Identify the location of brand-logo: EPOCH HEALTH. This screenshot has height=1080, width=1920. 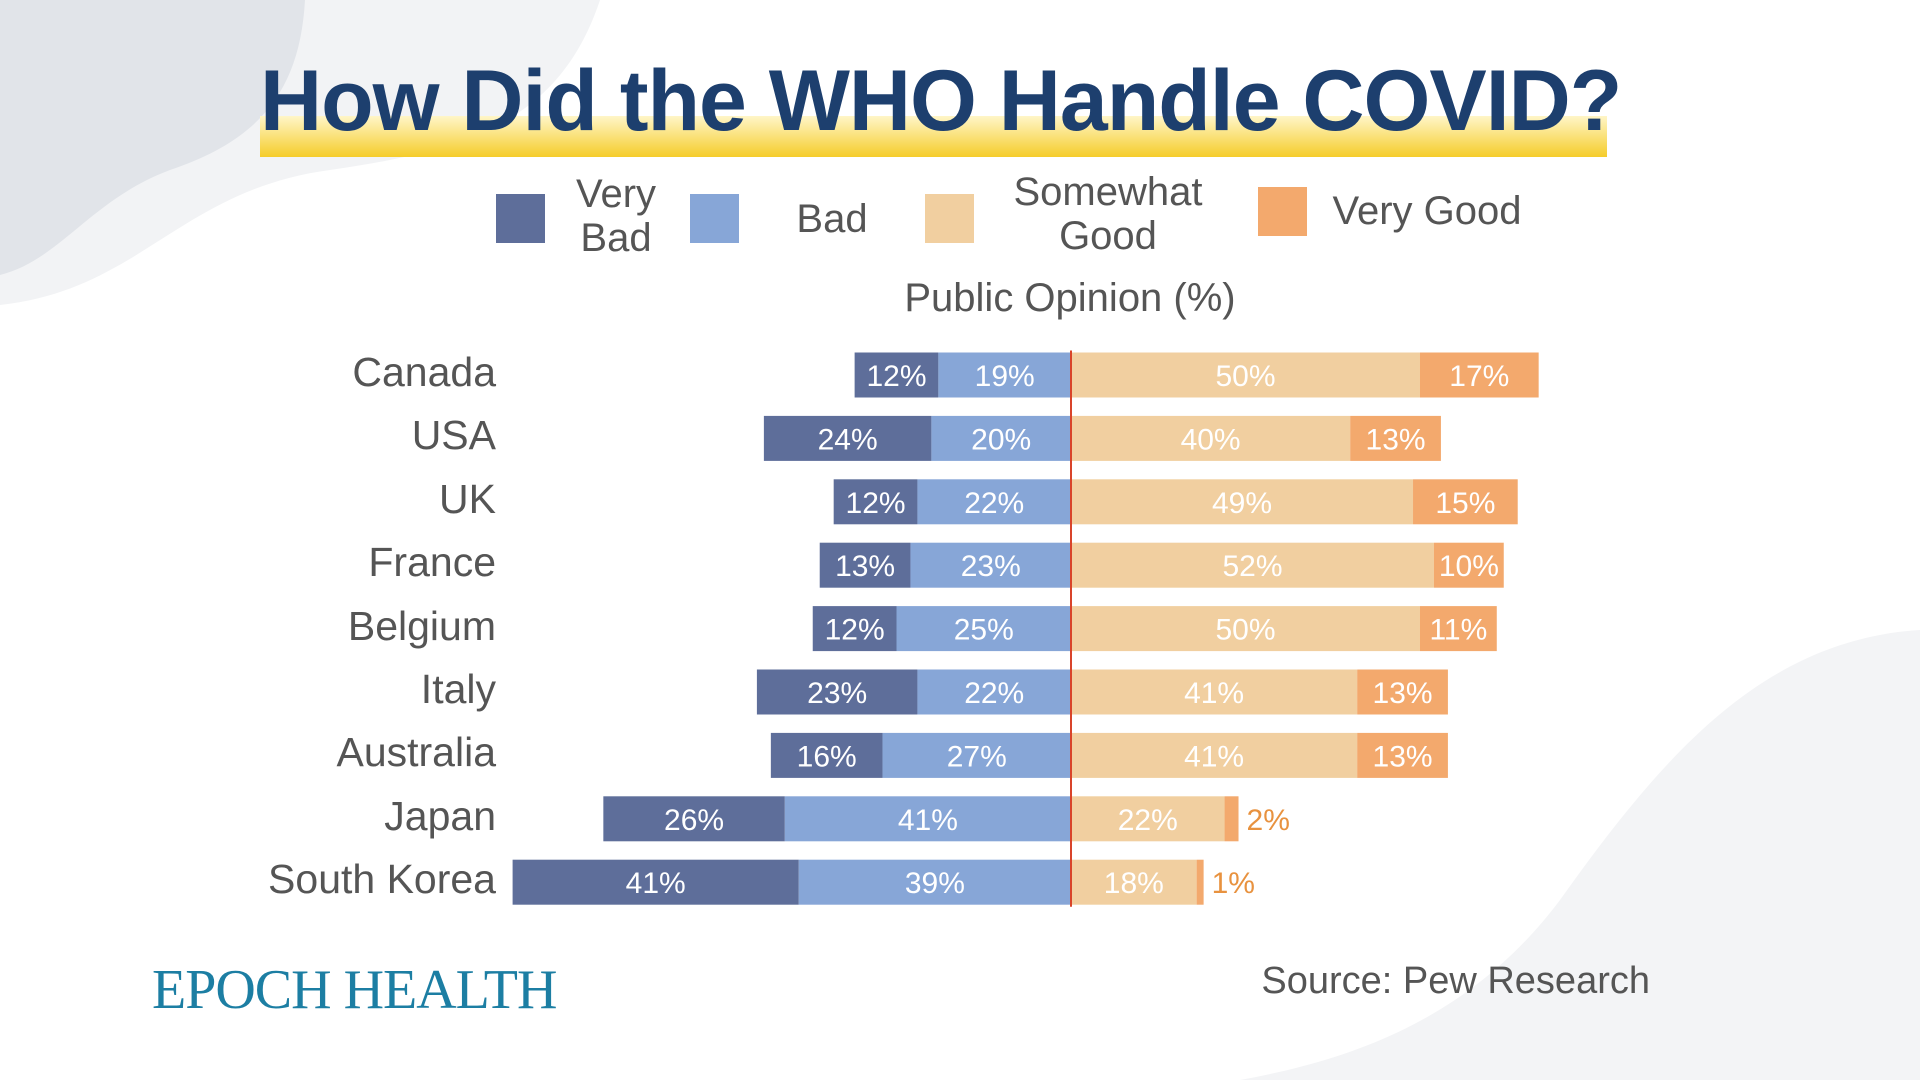
(354, 990).